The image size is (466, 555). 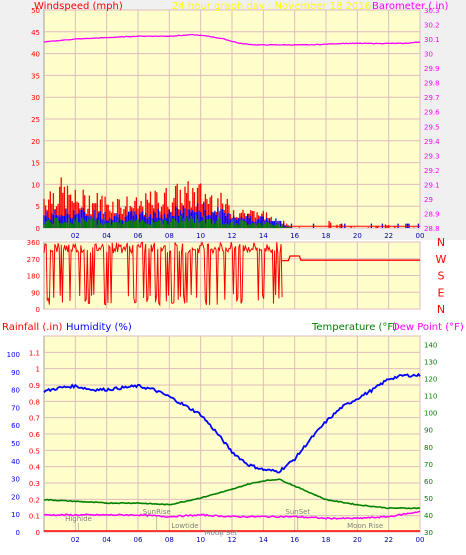 What do you see at coordinates (35, 435) in the screenshot?
I see `rain-ytick: 0.6` at bounding box center [35, 435].